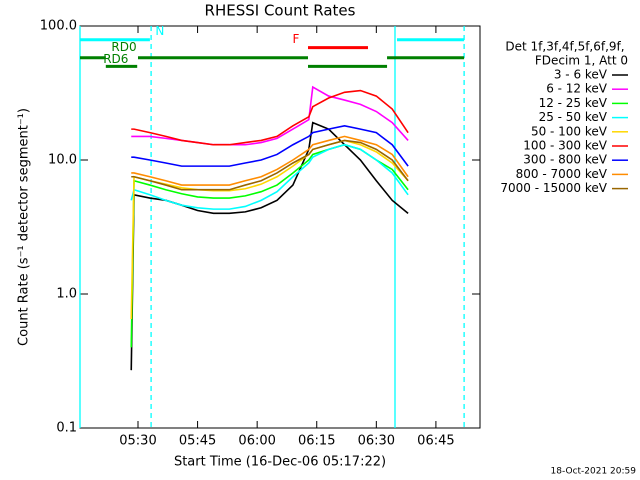  What do you see at coordinates (564, 47) in the screenshot?
I see `legend-header: Det 1f,3f,4f,5f,6f,9f,` at bounding box center [564, 47].